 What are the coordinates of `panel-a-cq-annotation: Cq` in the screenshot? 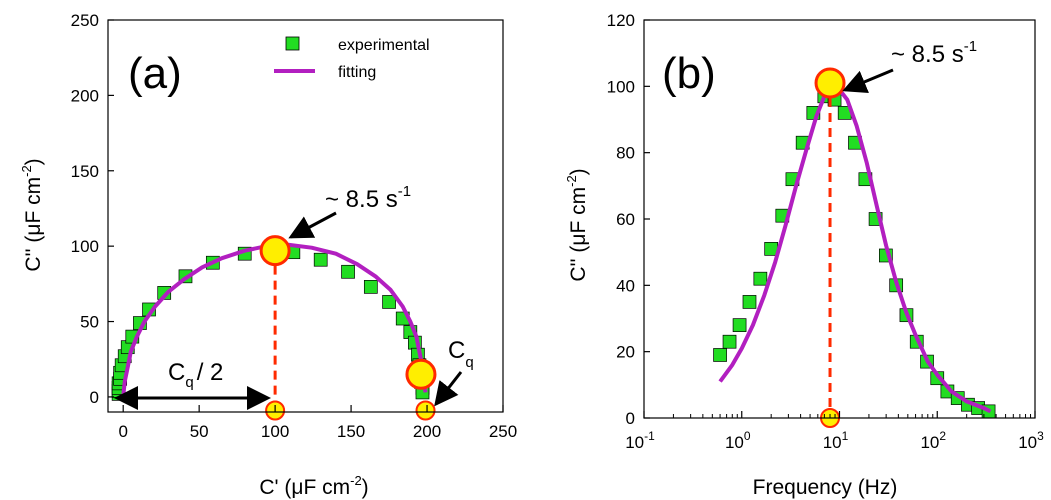 It's located at (454, 372).